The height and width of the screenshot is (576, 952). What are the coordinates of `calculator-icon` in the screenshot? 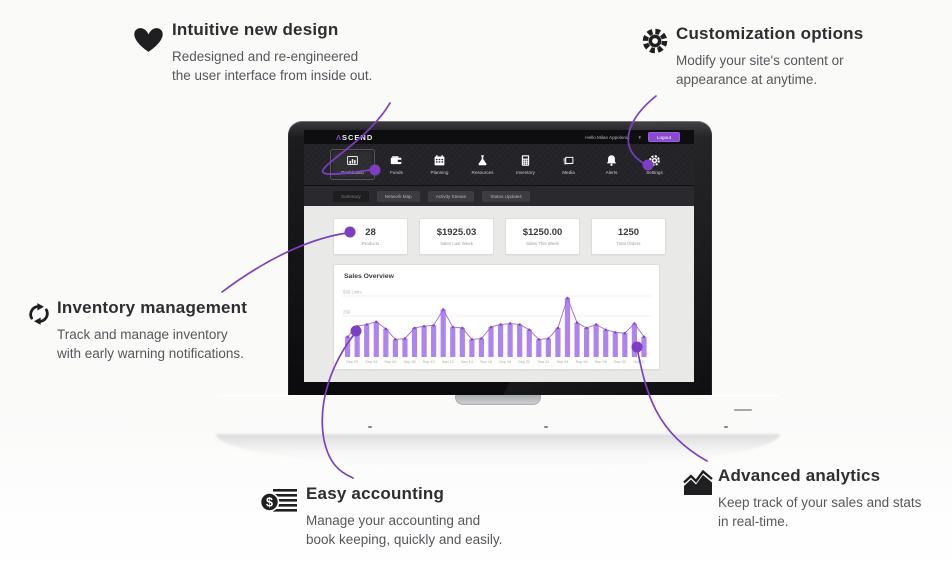 It's located at (525, 160).